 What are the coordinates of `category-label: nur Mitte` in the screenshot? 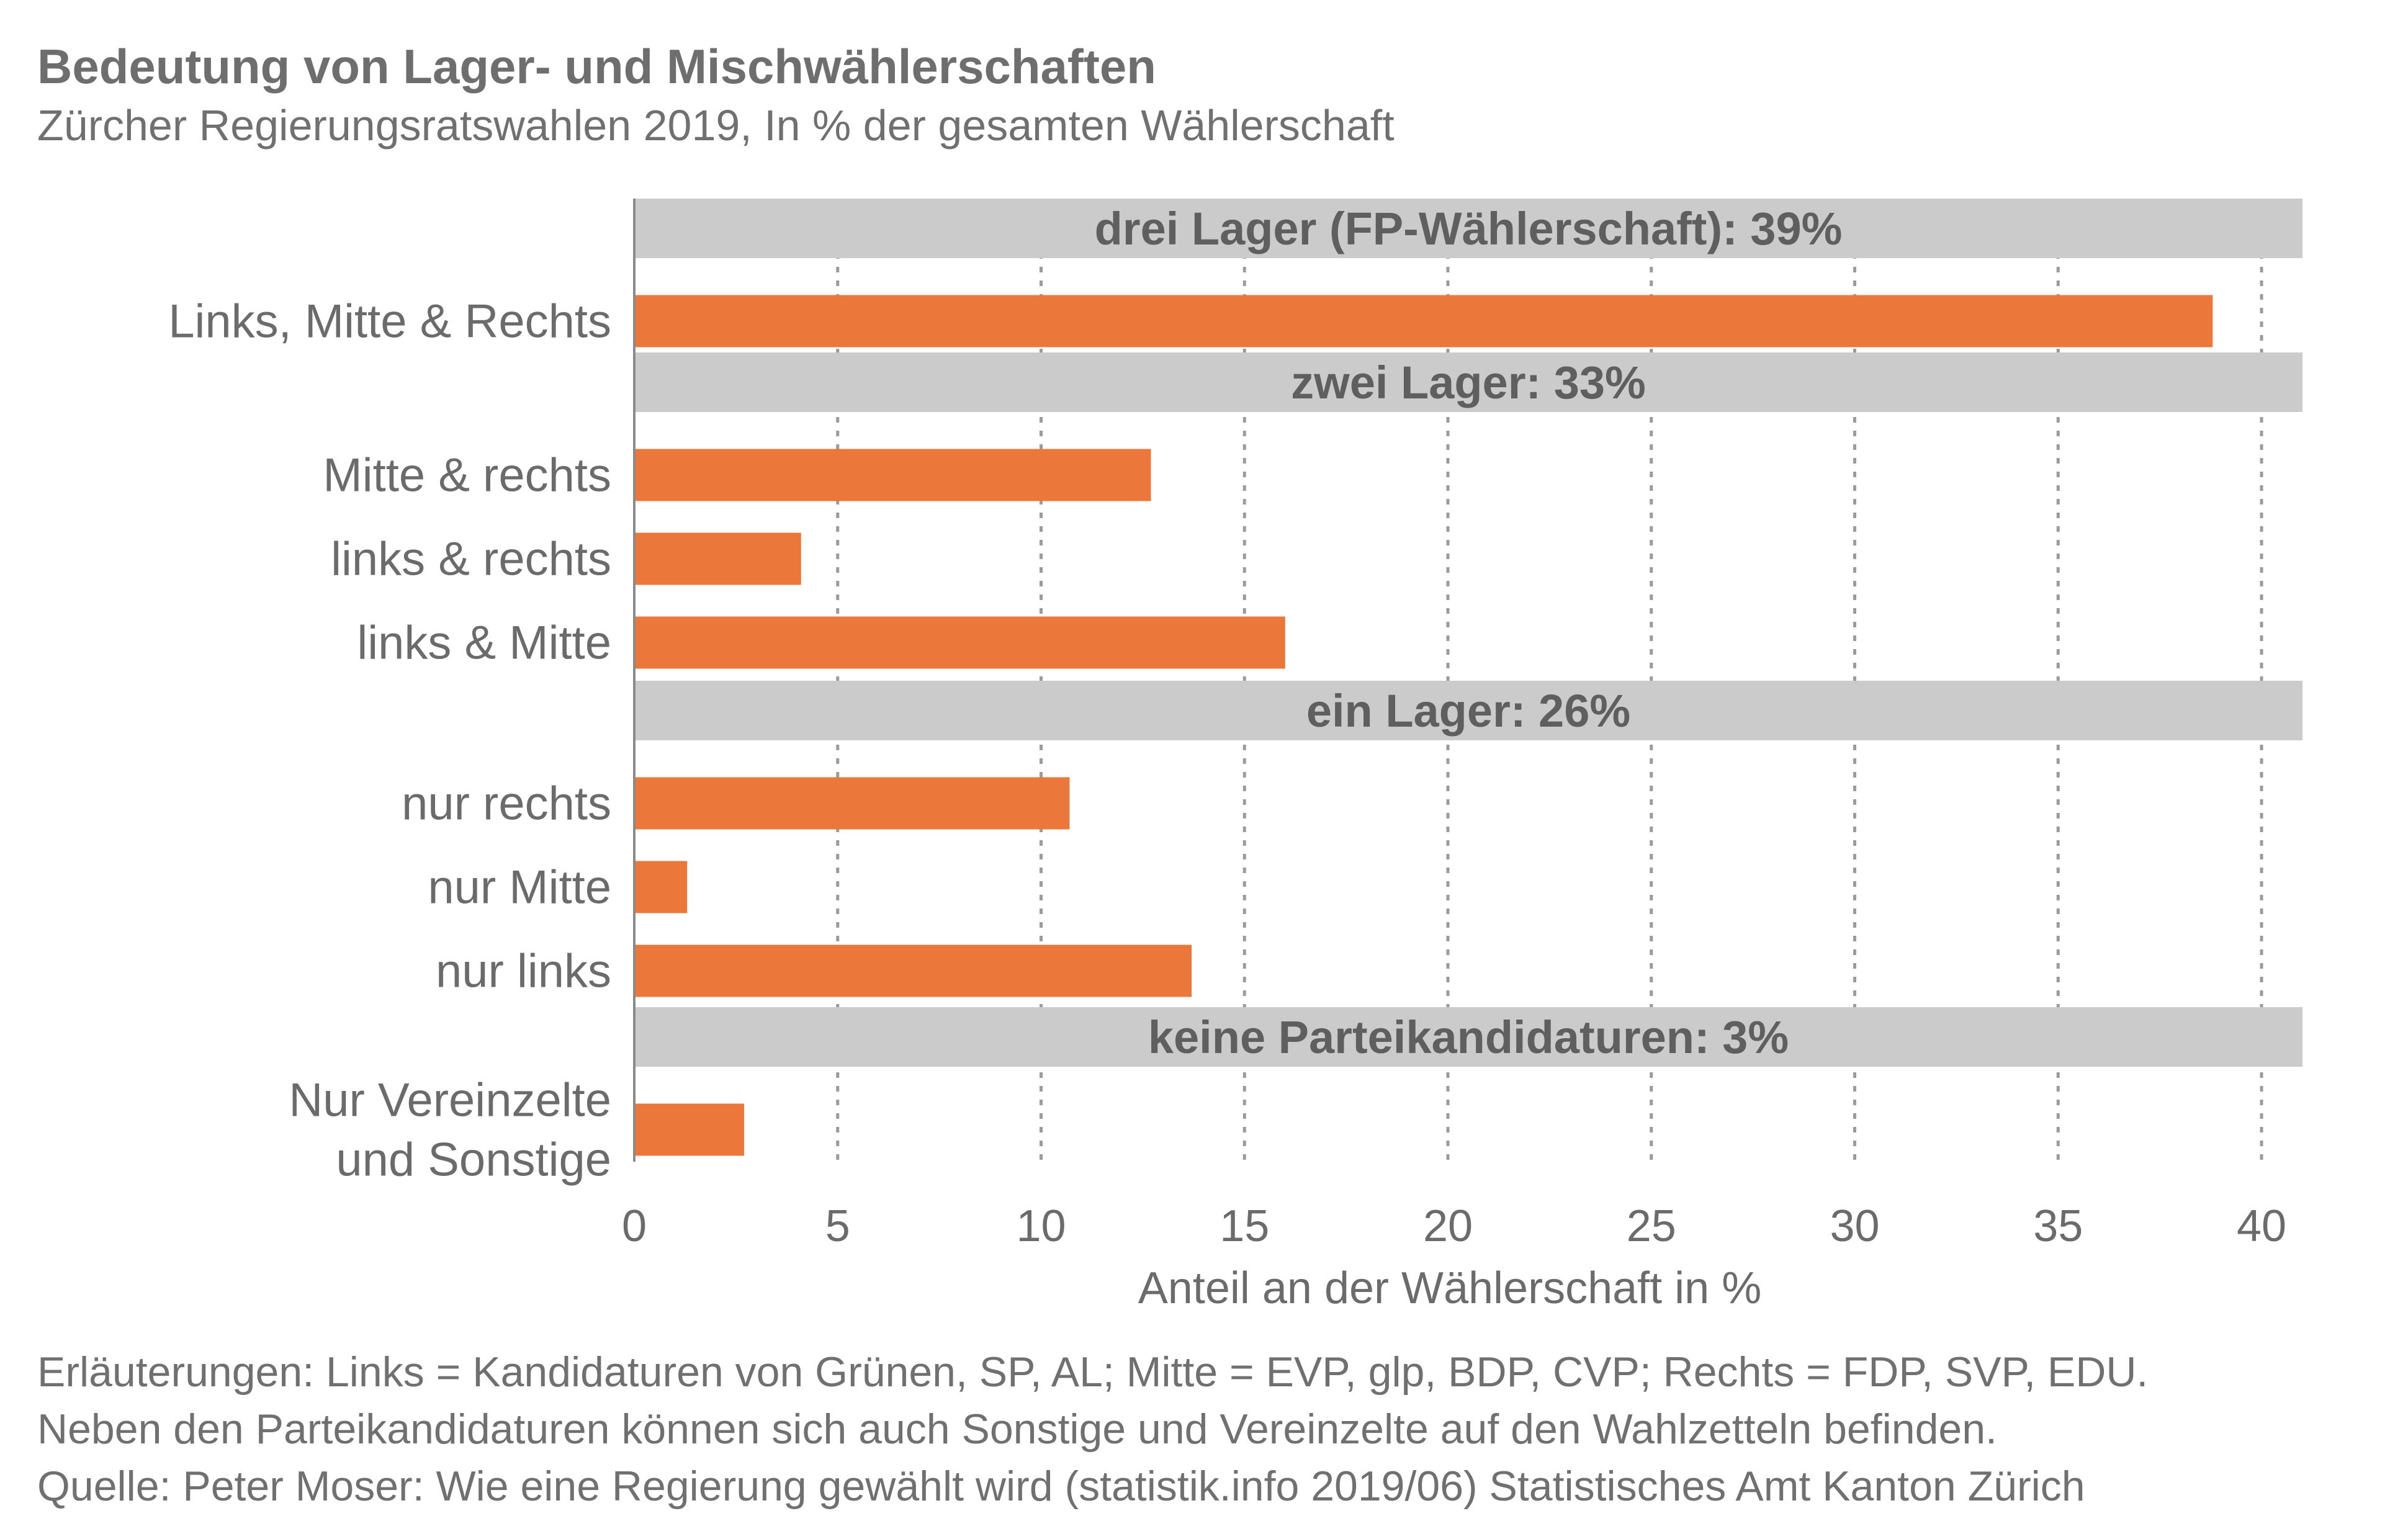 It's located at (519, 887).